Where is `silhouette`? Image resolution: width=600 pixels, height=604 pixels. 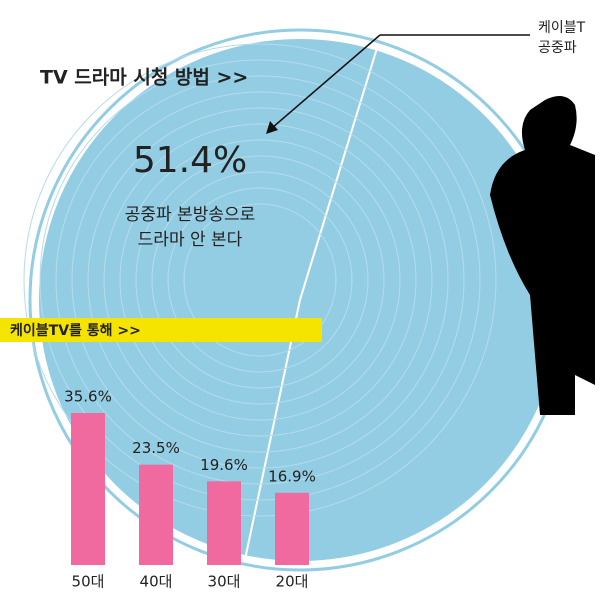 silhouette is located at coordinates (542, 255).